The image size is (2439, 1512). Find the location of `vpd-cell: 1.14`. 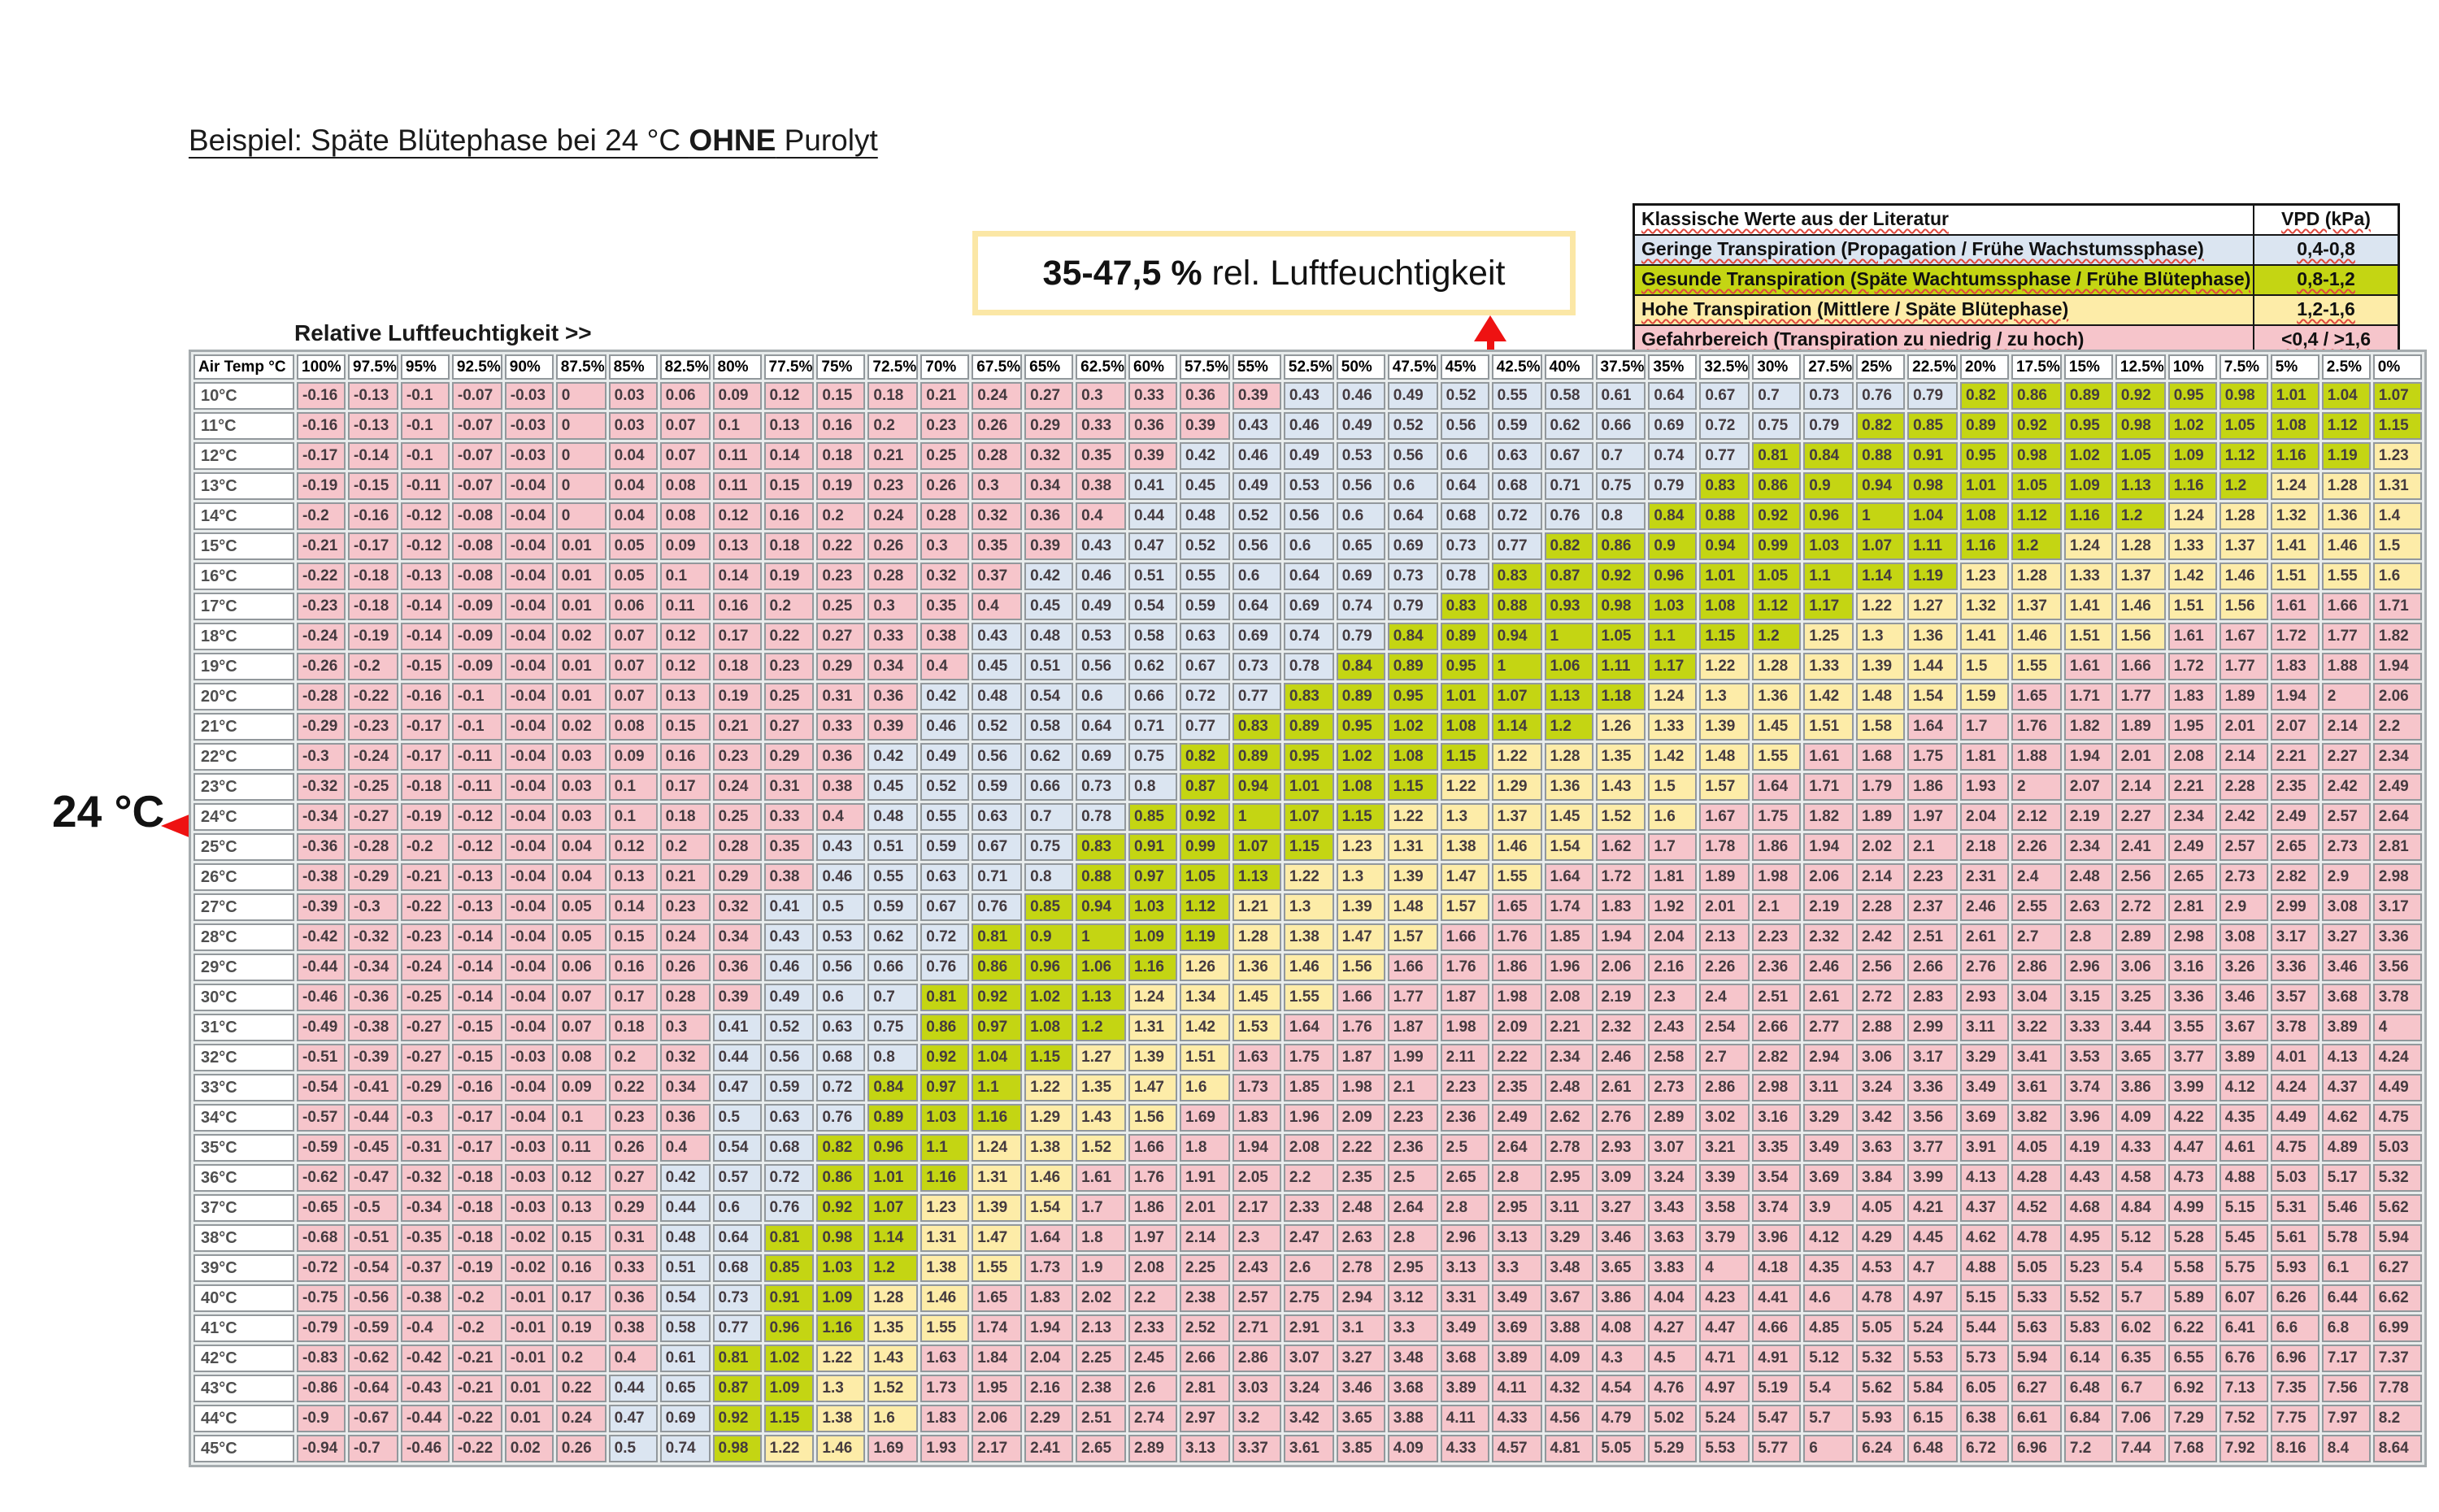

vpd-cell: 1.14 is located at coordinates (893, 1238).